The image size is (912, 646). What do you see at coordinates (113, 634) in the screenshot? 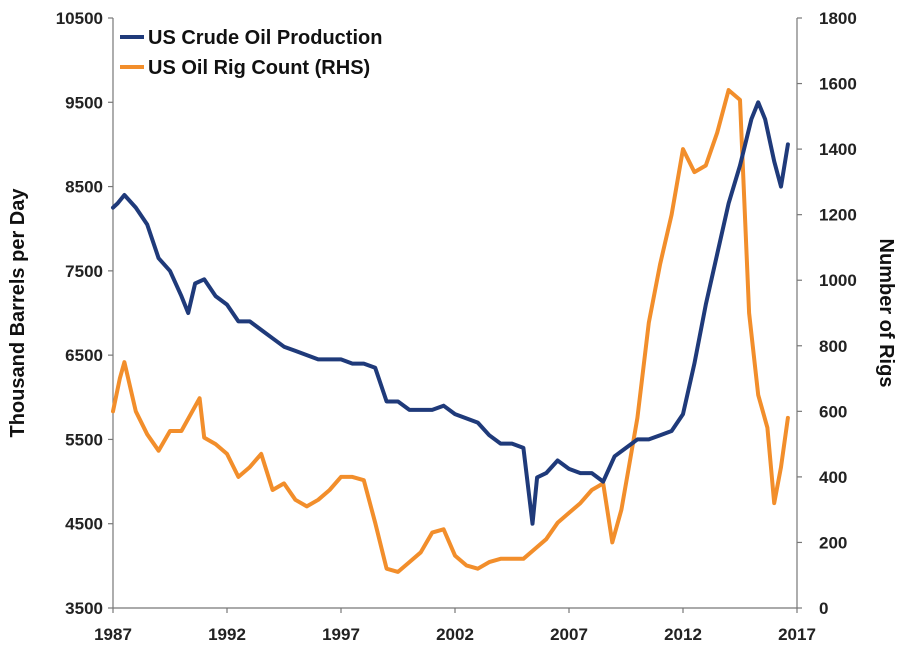
I see `x-tick-label: 1987` at bounding box center [113, 634].